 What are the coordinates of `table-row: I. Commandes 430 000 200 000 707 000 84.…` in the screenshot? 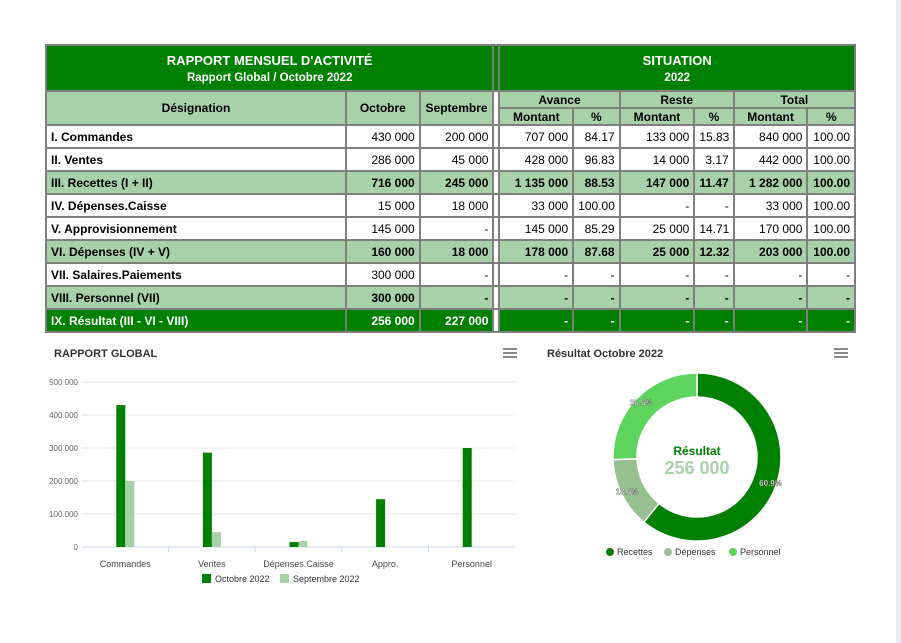 It's located at (450, 136).